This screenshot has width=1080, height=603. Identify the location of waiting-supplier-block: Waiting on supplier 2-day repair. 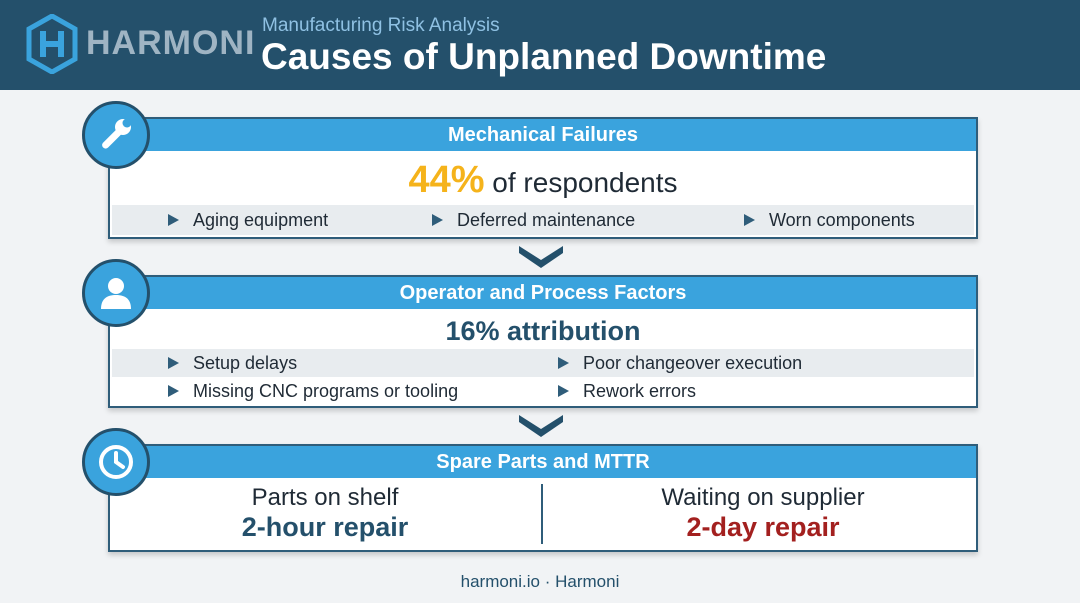
(763, 513).